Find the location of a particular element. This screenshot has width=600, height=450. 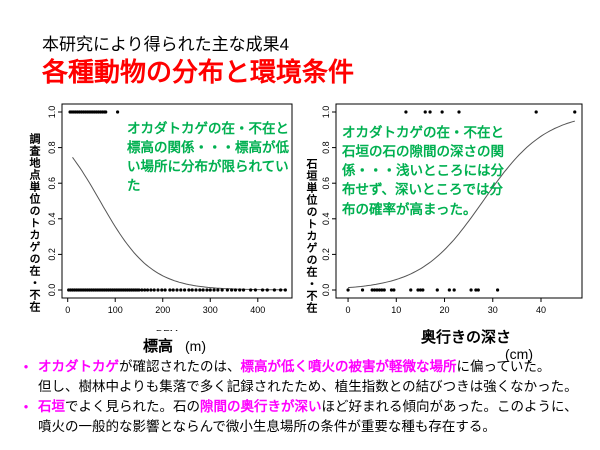

bullet-line: 但し、樹林中よりも集落で多く記録されたため、植生指数との結びつきは強くなかった。 is located at coordinates (303, 387).